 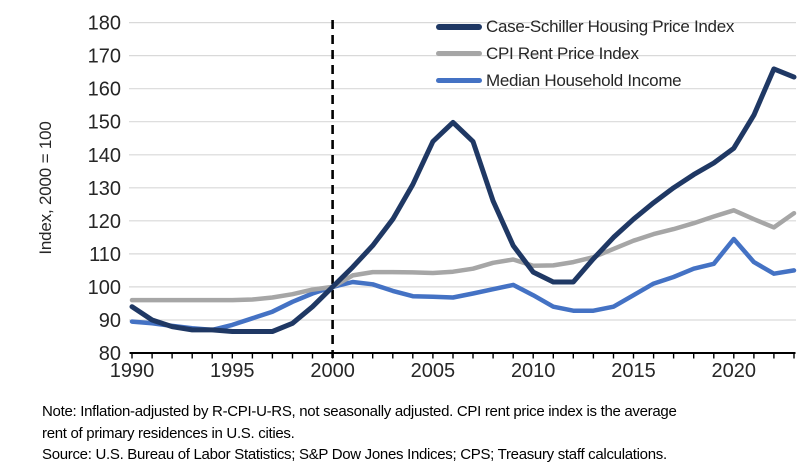 I want to click on legend-swatch-cpi-rent, so click(x=459, y=53).